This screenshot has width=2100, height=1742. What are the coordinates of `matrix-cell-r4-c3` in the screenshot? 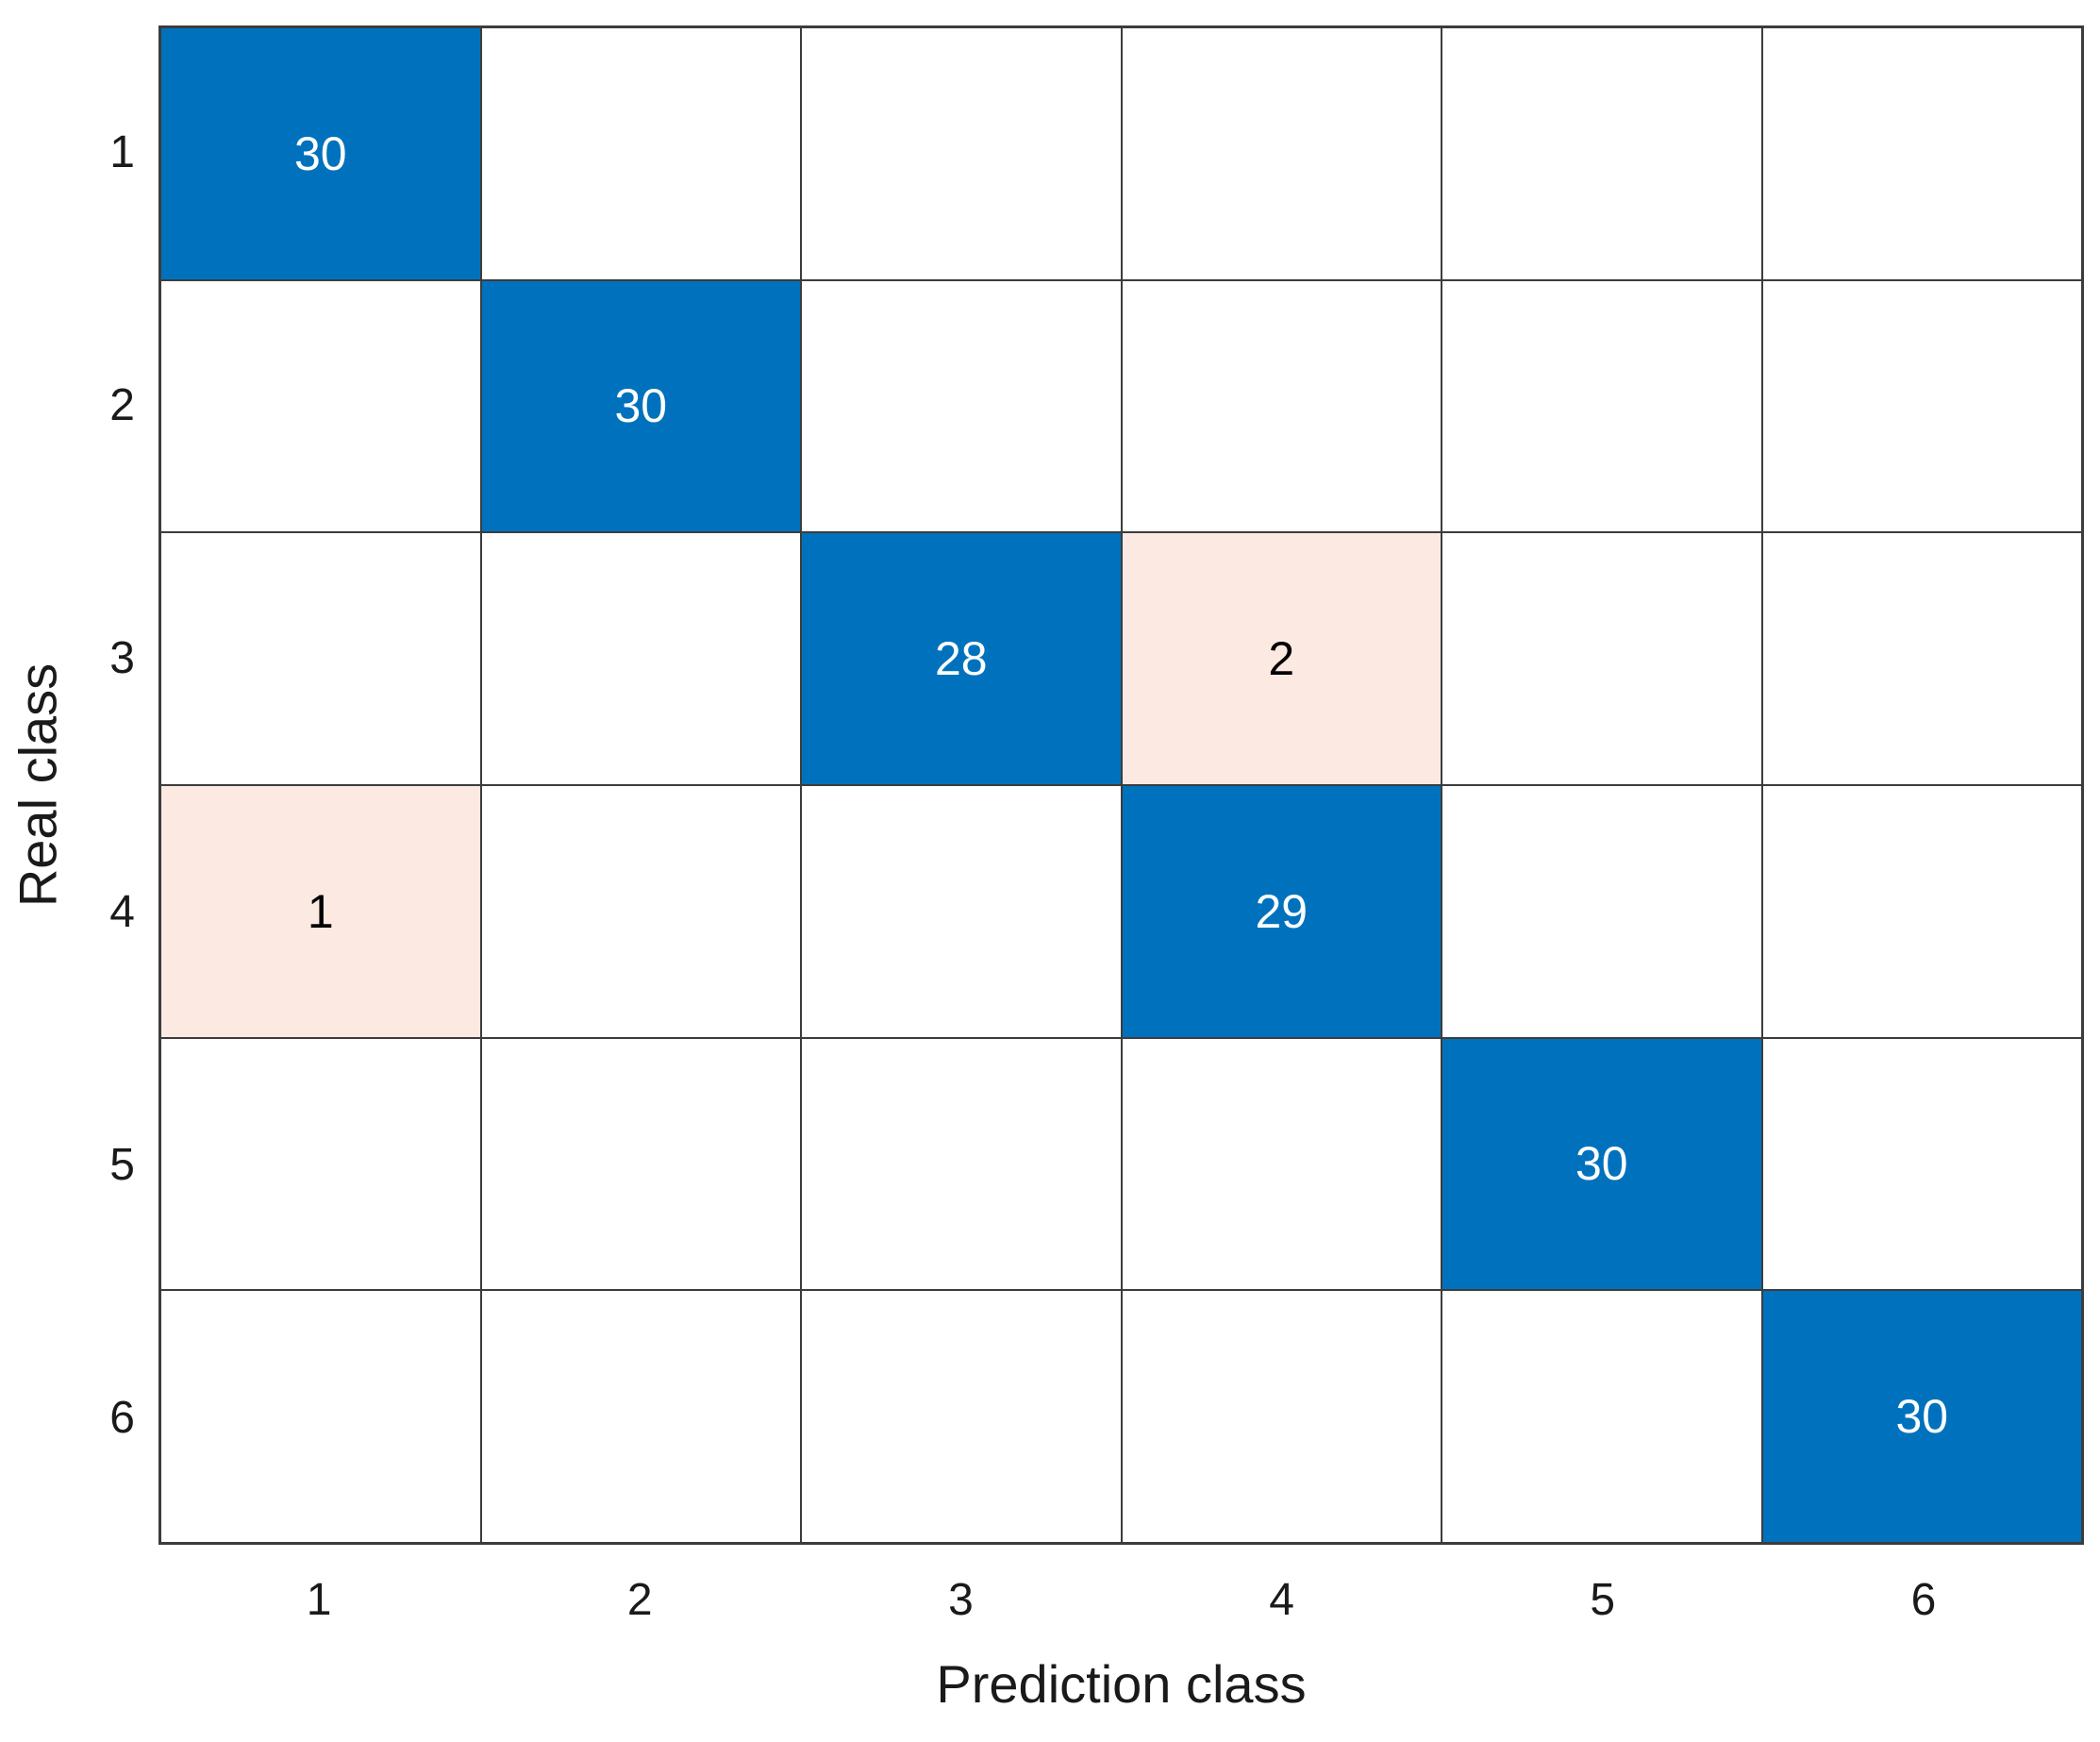 It's located at (962, 911).